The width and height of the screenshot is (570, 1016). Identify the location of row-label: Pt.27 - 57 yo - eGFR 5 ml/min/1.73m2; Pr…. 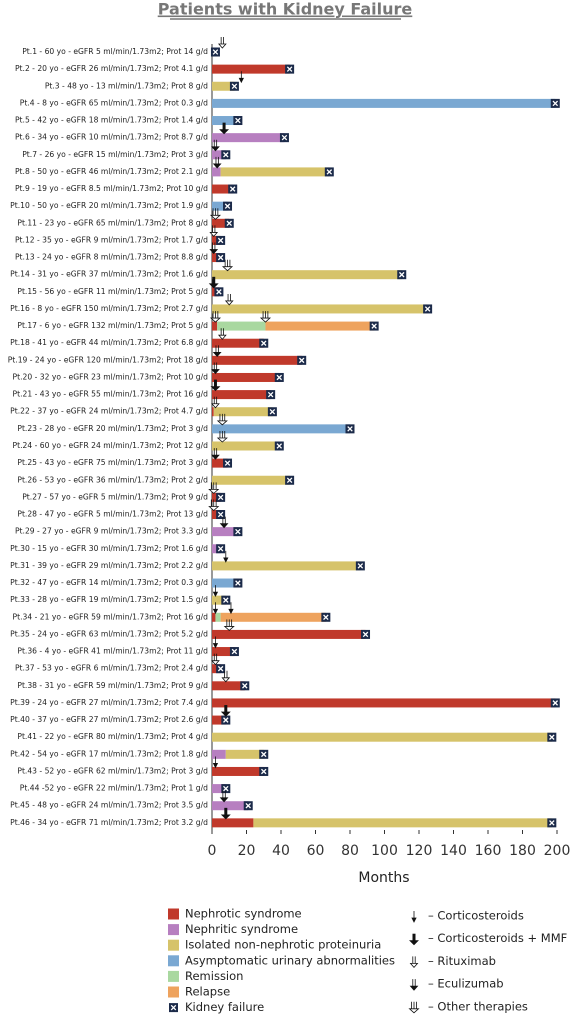
(115, 496).